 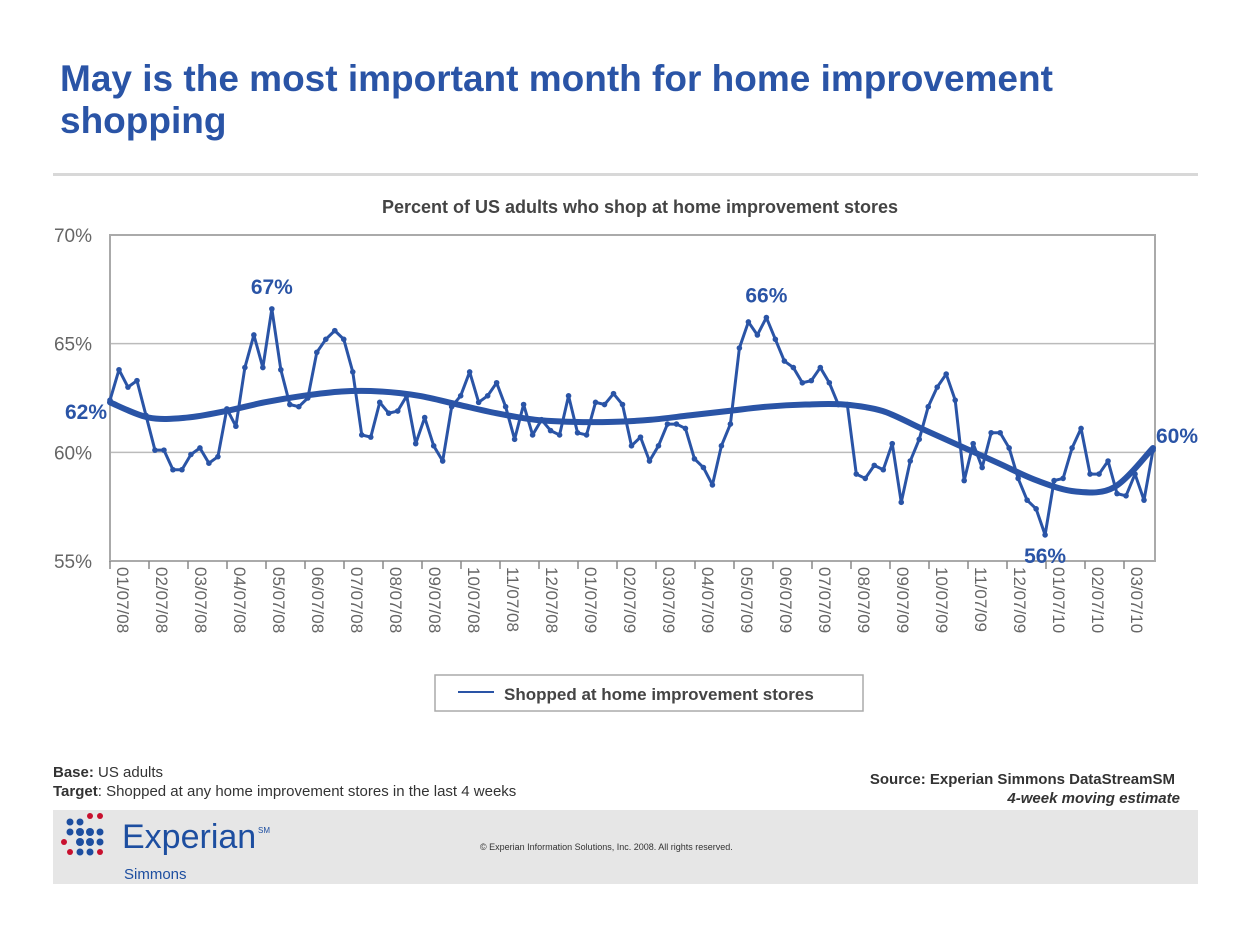 I want to click on logo-subtext: Simmons, so click(x=155, y=874).